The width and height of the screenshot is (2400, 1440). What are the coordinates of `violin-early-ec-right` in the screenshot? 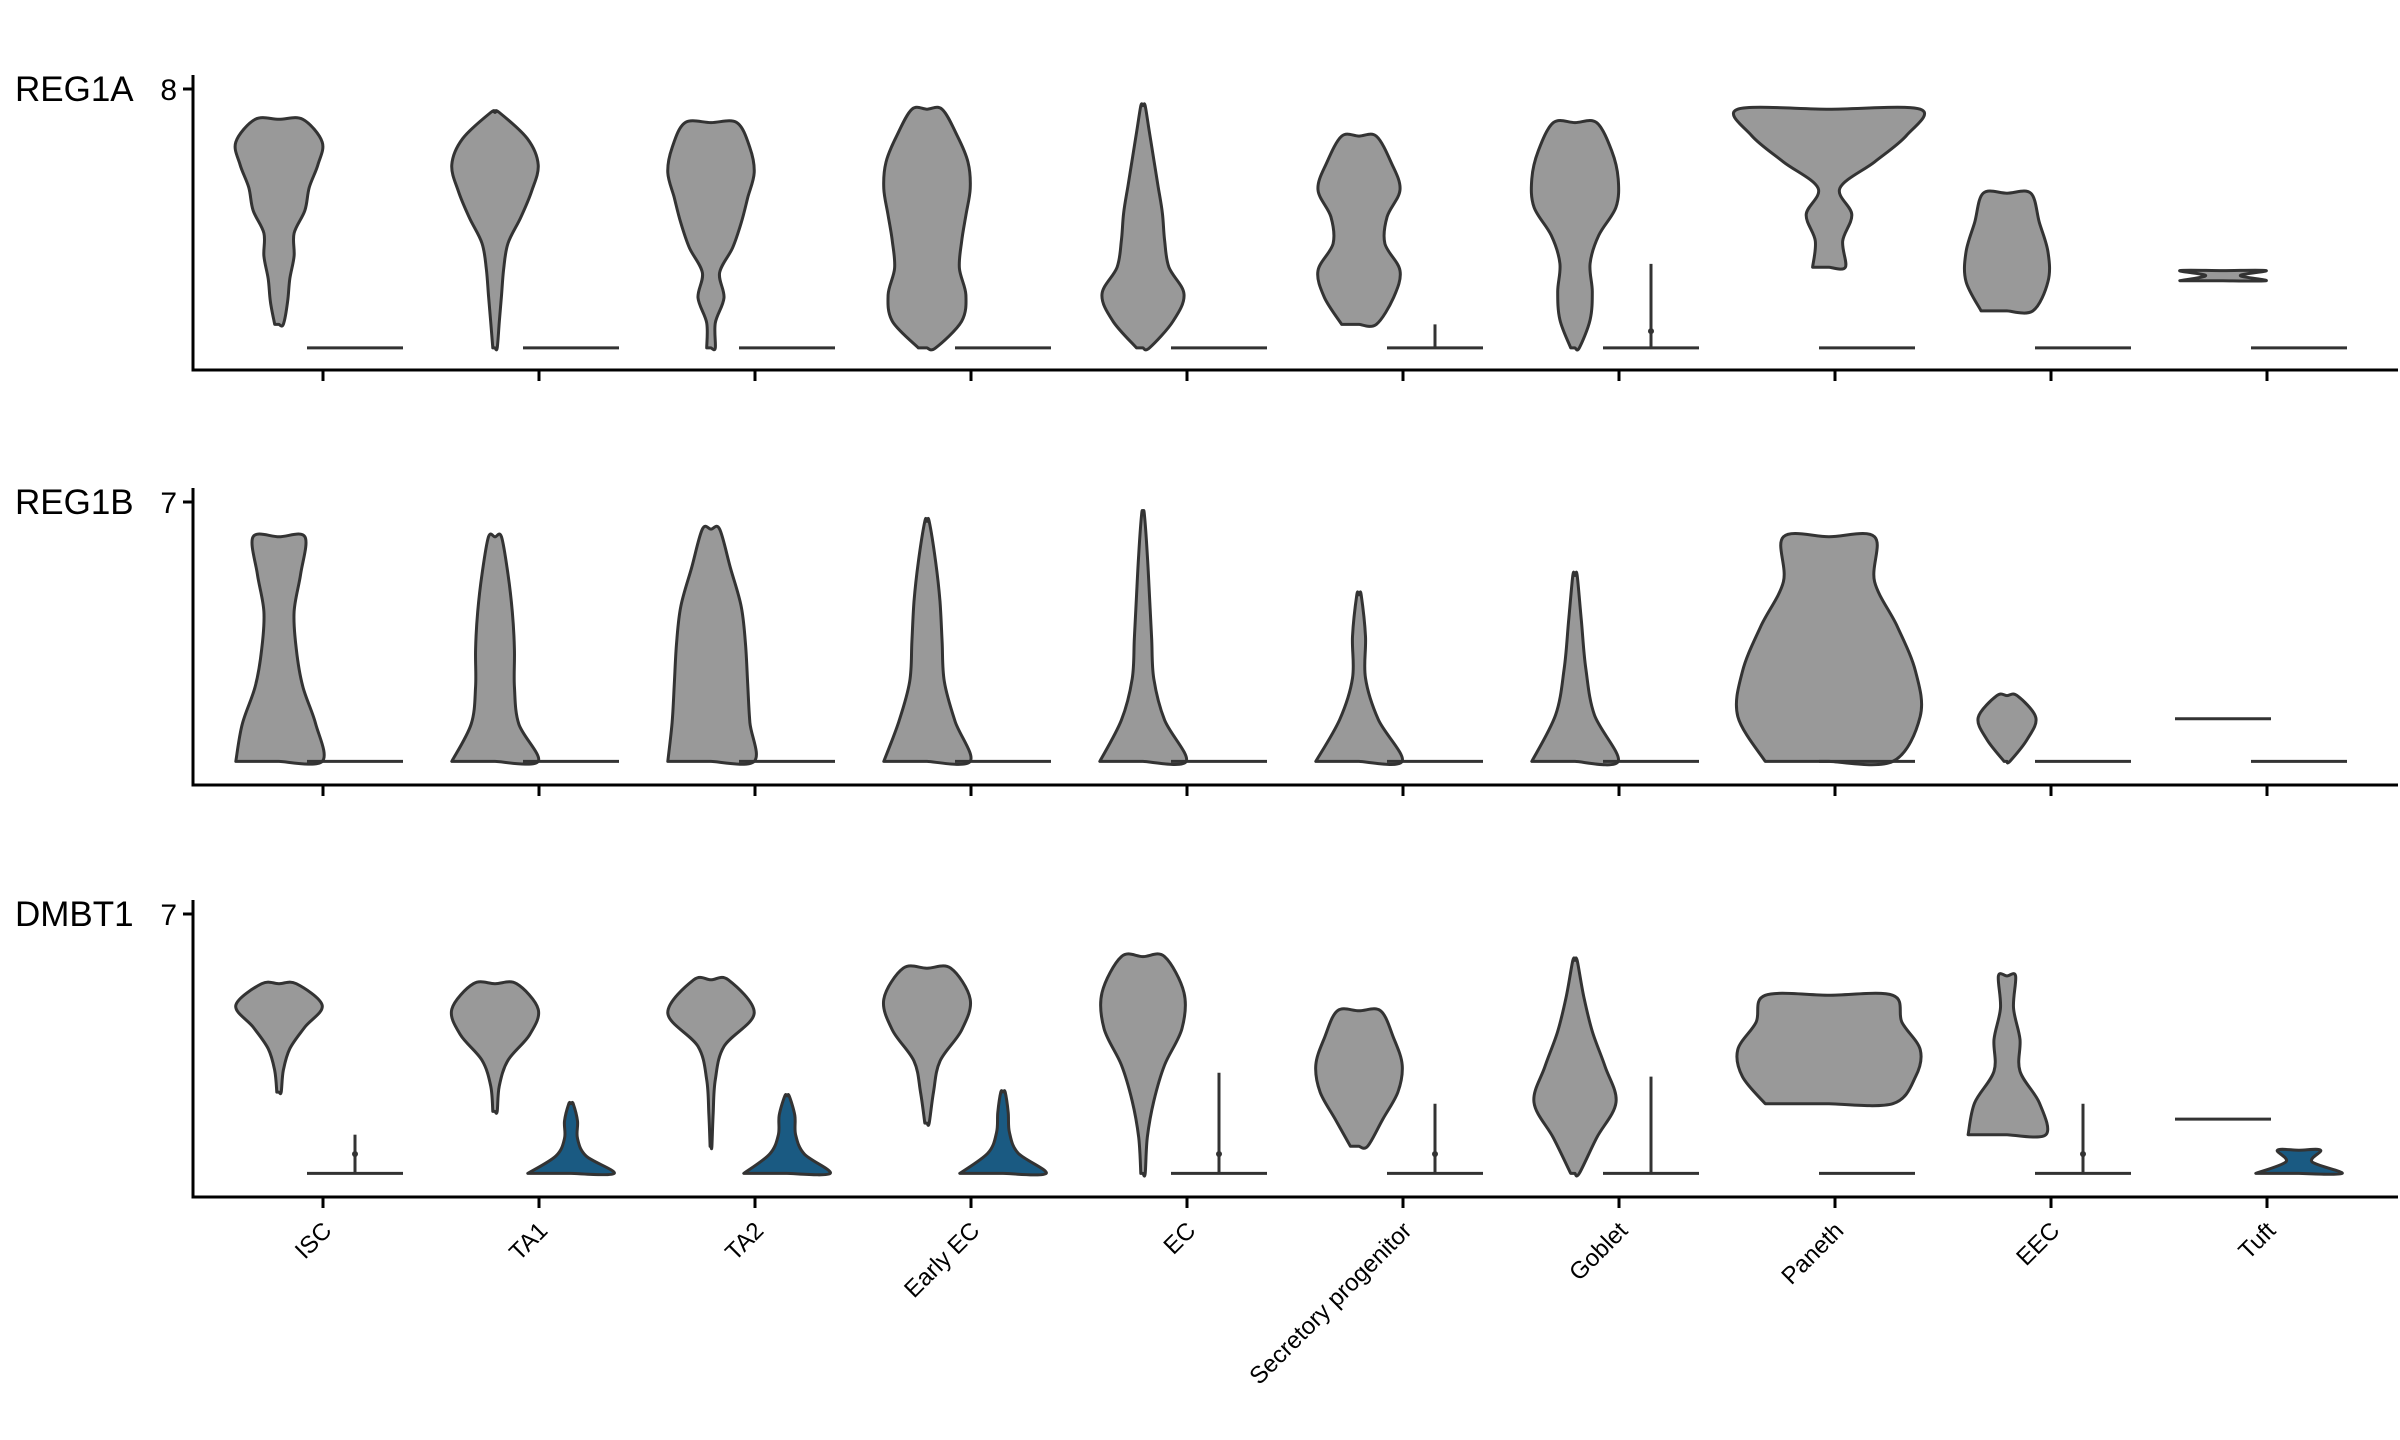 It's located at (1003, 1133).